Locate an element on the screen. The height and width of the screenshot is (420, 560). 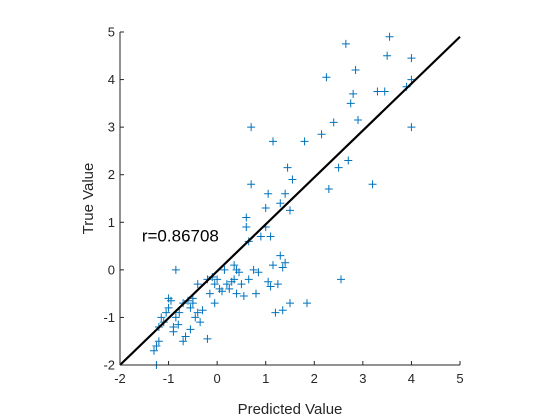
x-axis-title: Predicted Value is located at coordinates (290, 409).